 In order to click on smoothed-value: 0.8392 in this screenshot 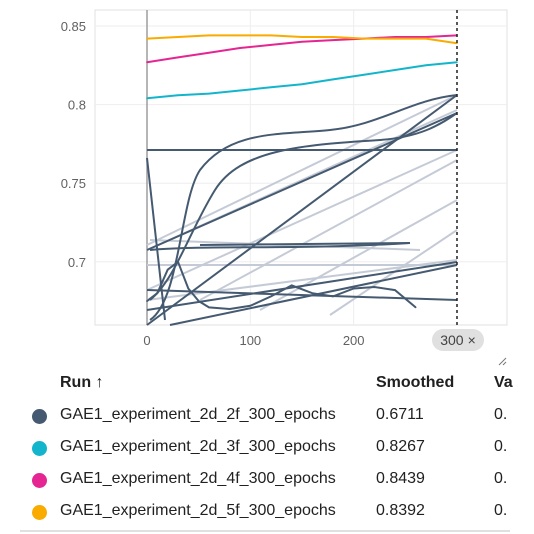, I will do `click(400, 510)`.